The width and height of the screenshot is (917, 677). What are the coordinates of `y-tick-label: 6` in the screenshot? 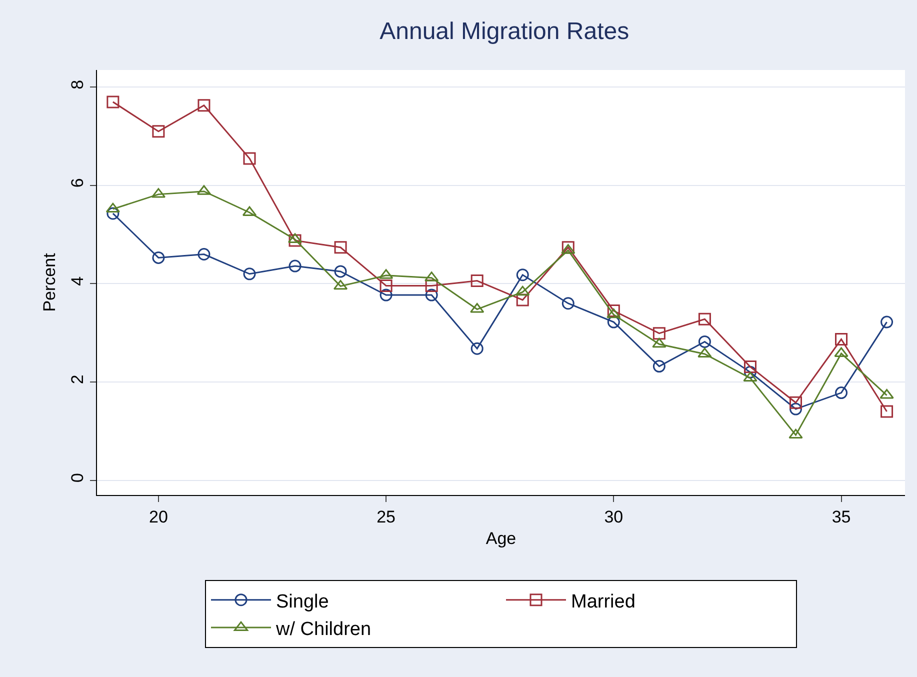 It's located at (78, 183).